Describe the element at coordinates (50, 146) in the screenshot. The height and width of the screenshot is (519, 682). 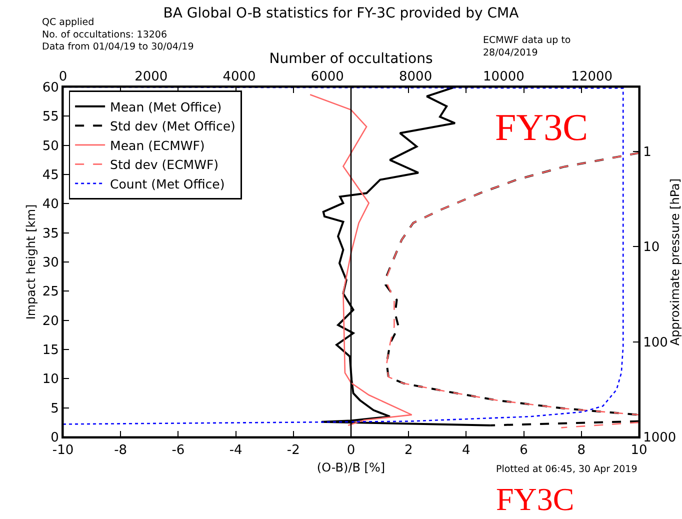
I see `y-tick-label: 50` at that location.